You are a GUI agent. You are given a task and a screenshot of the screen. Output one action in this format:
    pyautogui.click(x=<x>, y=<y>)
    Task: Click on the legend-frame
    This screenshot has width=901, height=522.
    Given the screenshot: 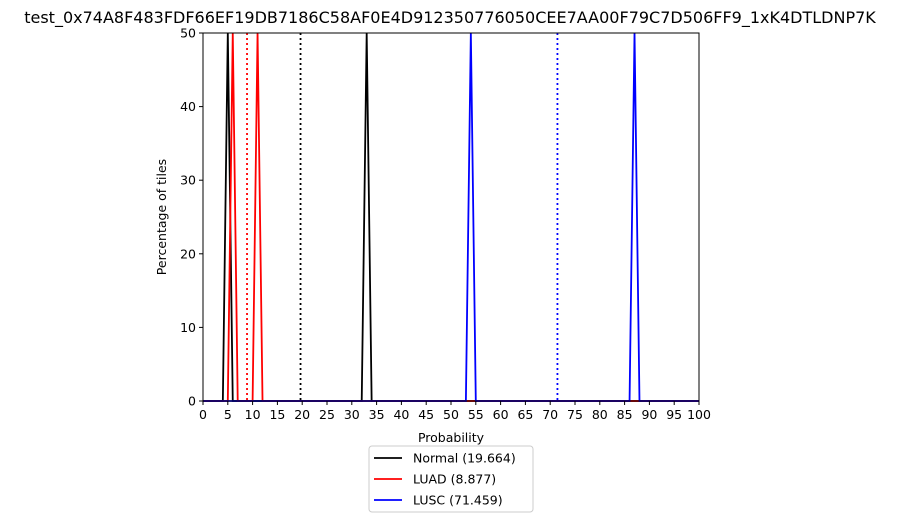 What is the action you would take?
    pyautogui.click(x=451, y=479)
    